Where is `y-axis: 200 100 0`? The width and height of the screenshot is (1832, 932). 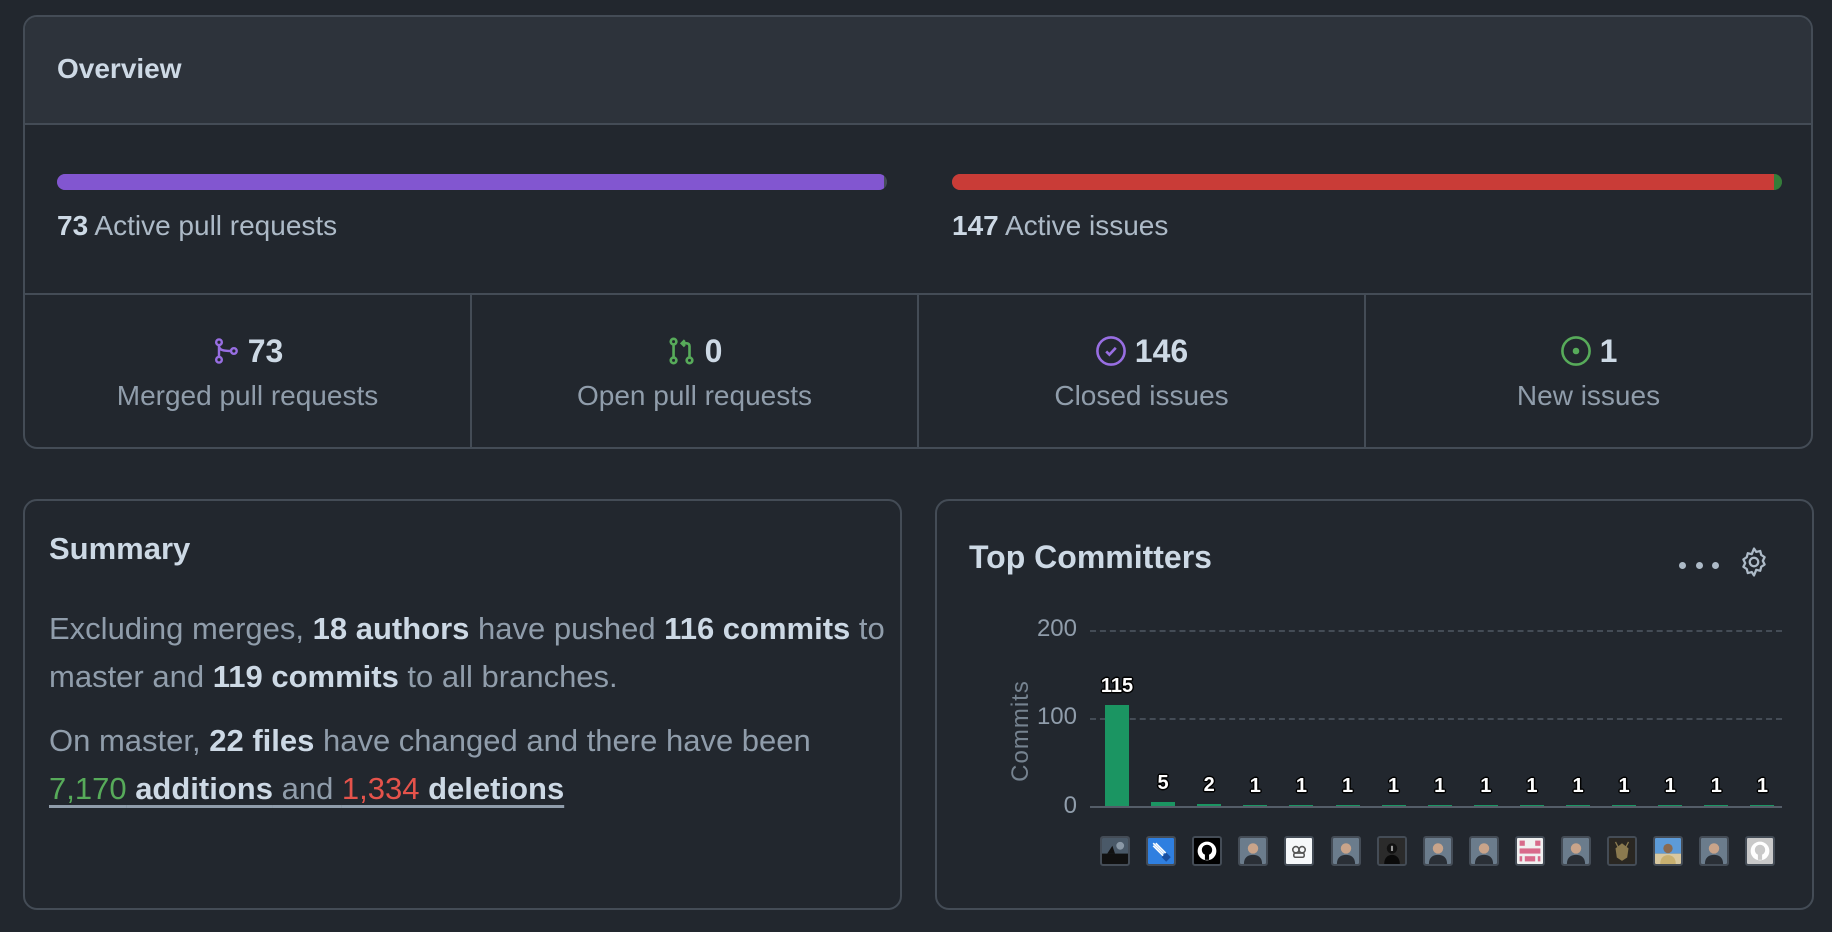 y-axis: 200 100 0 is located at coordinates (1042, 706).